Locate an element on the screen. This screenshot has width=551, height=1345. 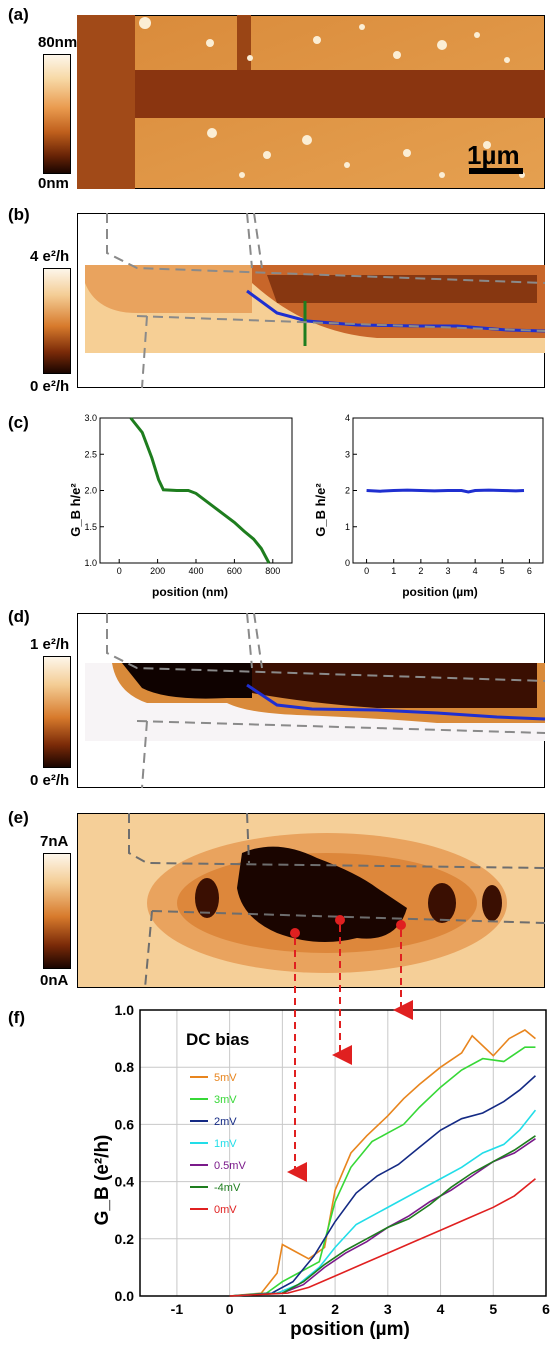
panel-f-xtick-label: 2 is located at coordinates (335, 1309).